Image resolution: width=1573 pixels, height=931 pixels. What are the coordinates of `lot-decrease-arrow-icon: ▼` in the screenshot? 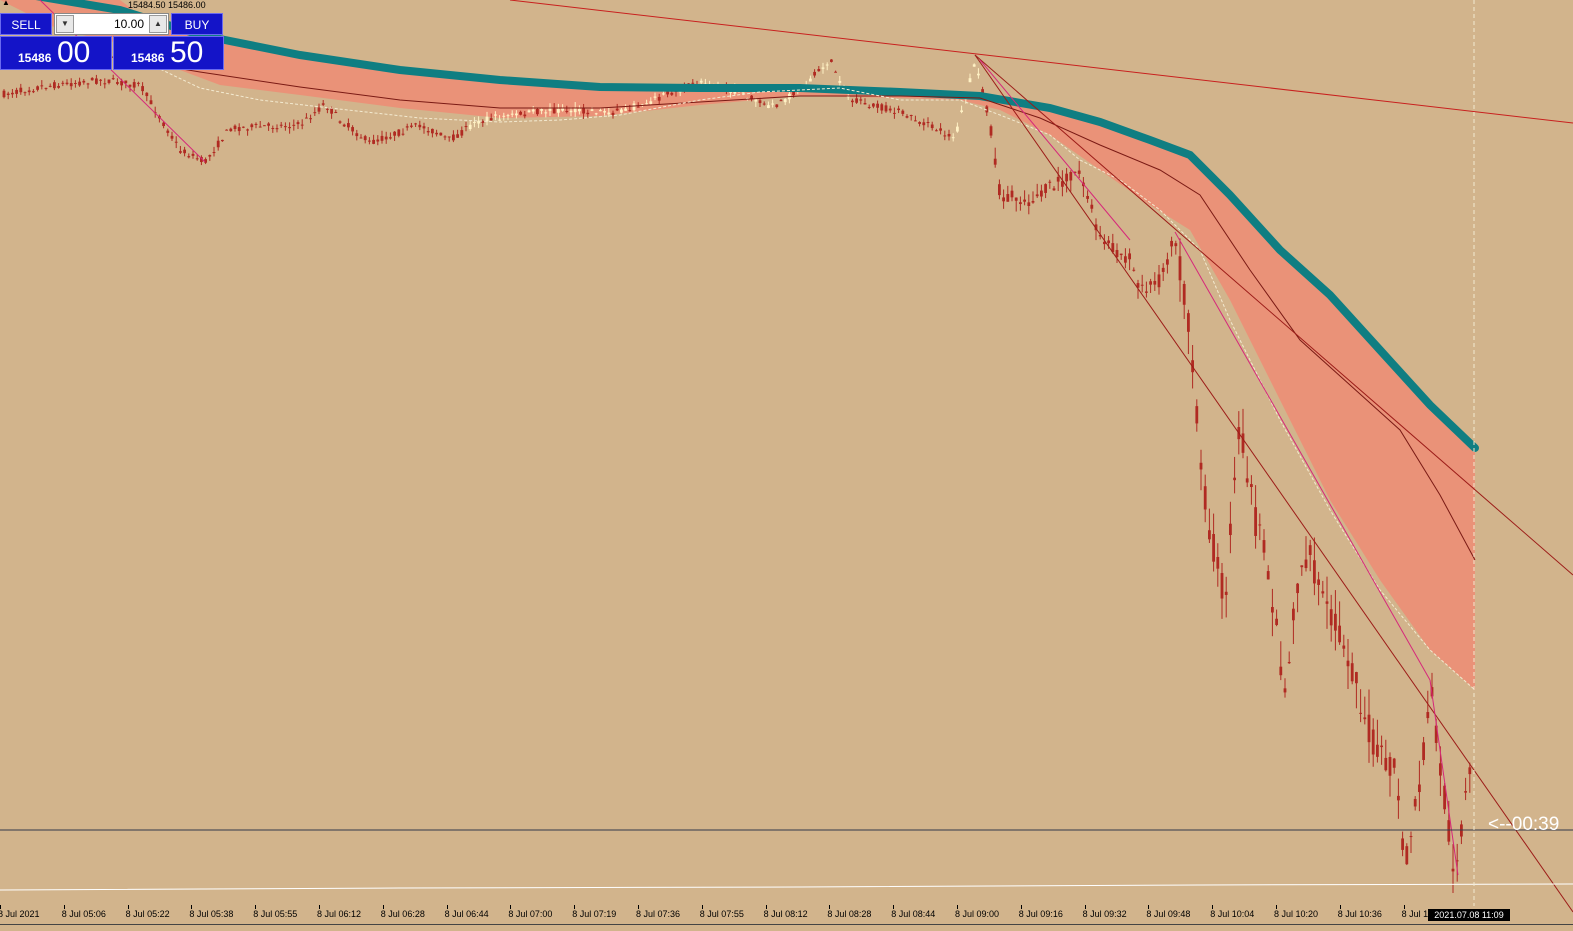 It's located at (65, 24).